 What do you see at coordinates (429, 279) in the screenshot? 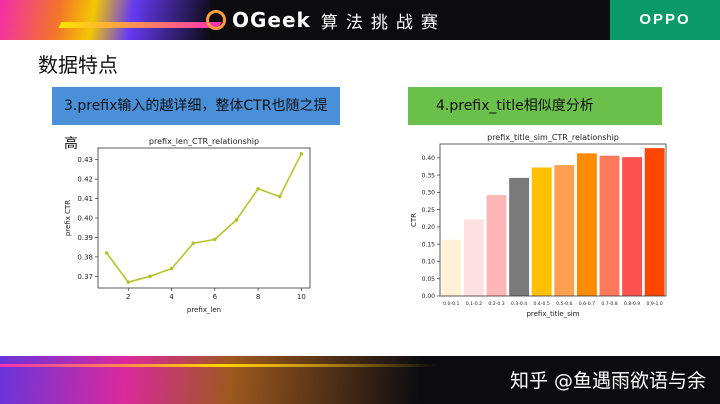
I see `y-tick-label: 0.05` at bounding box center [429, 279].